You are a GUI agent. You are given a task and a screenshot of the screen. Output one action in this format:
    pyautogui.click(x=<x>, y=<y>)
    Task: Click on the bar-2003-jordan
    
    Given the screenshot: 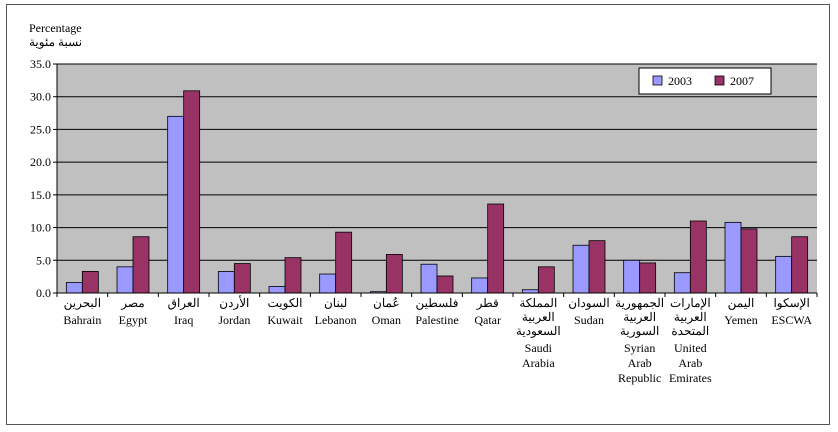 What is the action you would take?
    pyautogui.click(x=226, y=282)
    